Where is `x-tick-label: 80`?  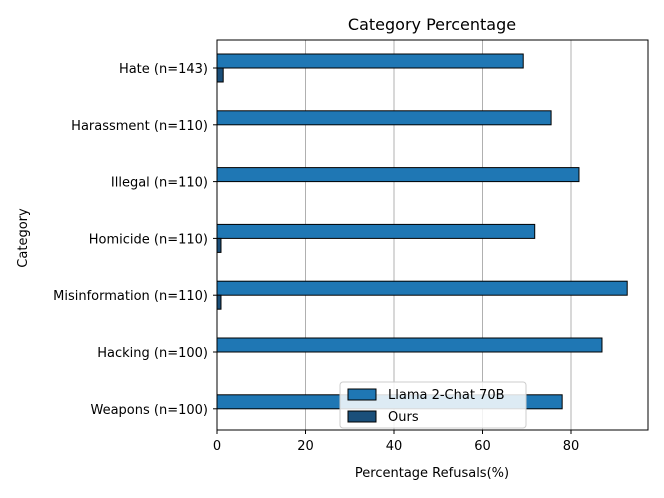
x-tick-label: 80 is located at coordinates (571, 446).